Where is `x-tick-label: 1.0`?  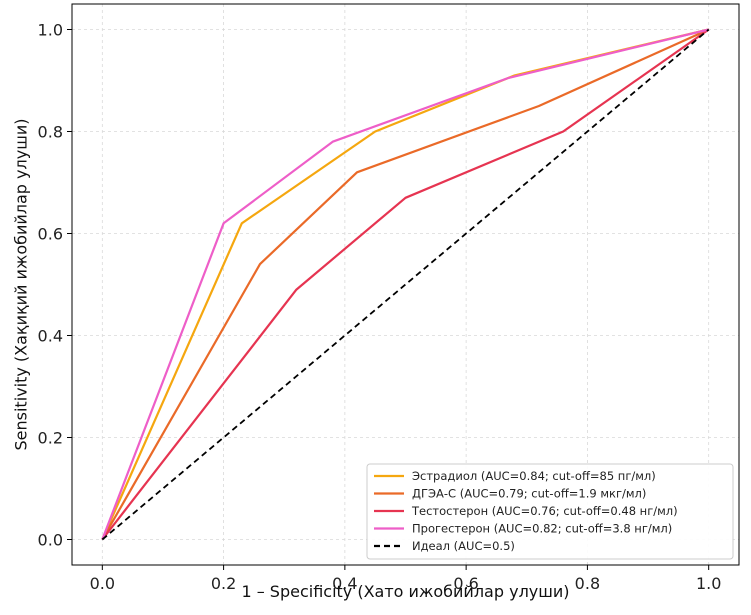
x-tick-label: 1.0 is located at coordinates (708, 583).